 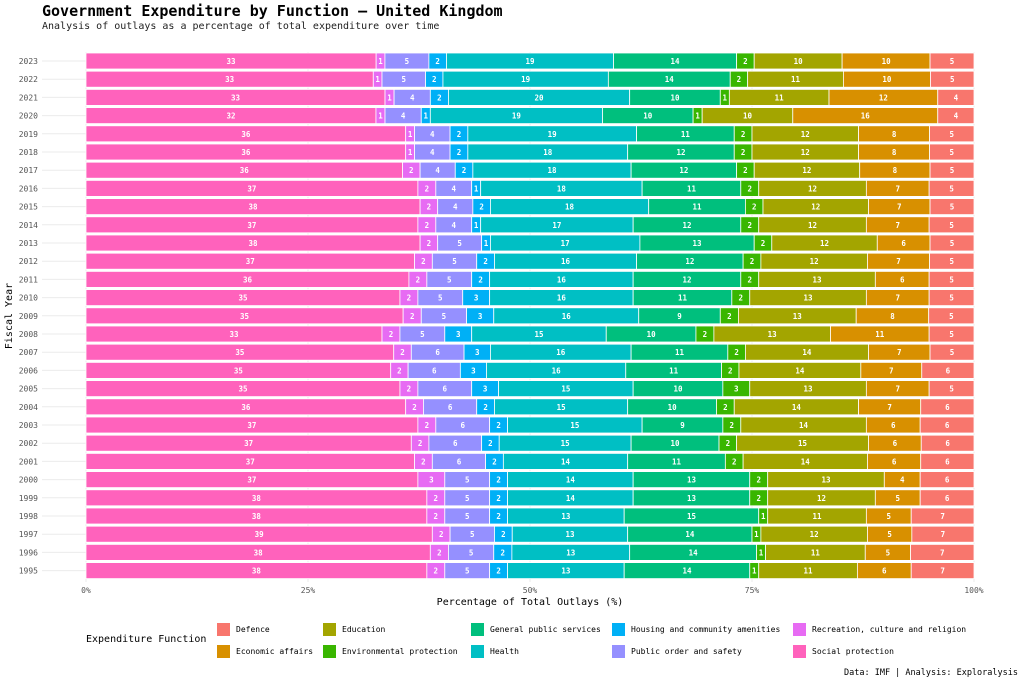 What do you see at coordinates (28, 480) in the screenshot?
I see `y-tick-label: 2000` at bounding box center [28, 480].